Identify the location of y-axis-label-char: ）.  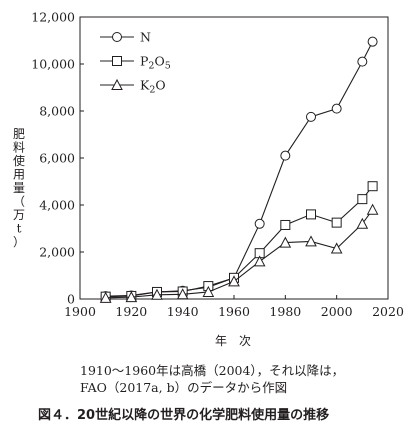
(19, 242).